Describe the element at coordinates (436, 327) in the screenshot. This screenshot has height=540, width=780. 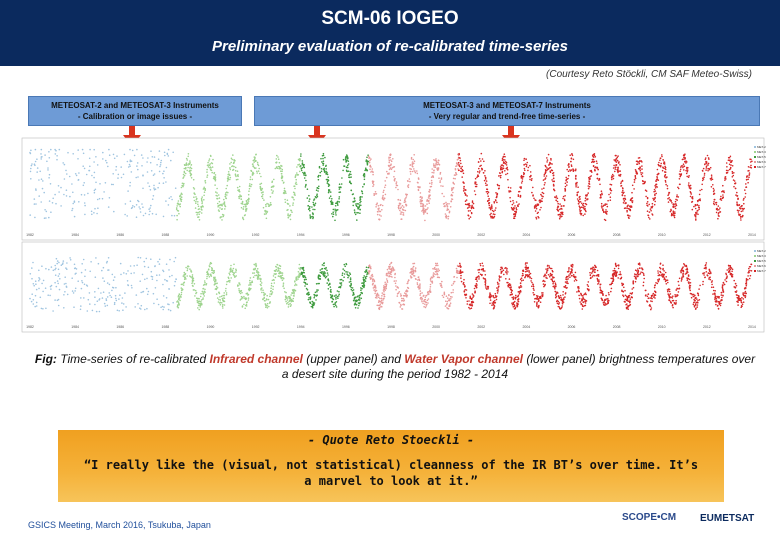
I see `x-tick-label: 2000` at that location.